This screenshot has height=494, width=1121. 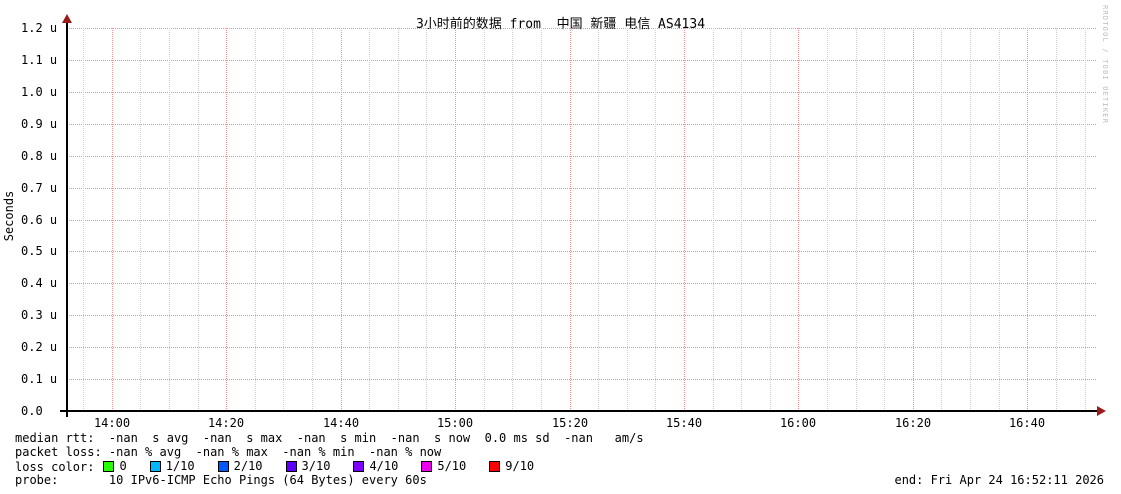 I want to click on x-tick-label: 15:20, so click(x=570, y=423).